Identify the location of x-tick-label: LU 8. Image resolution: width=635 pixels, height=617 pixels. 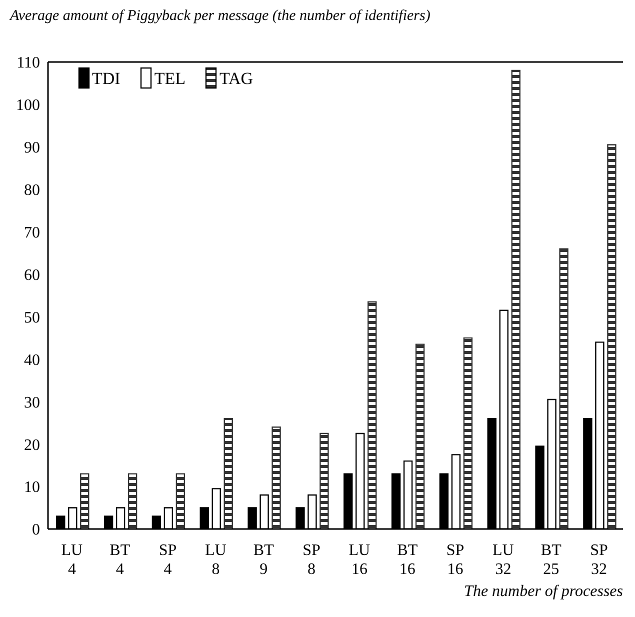
(216, 560).